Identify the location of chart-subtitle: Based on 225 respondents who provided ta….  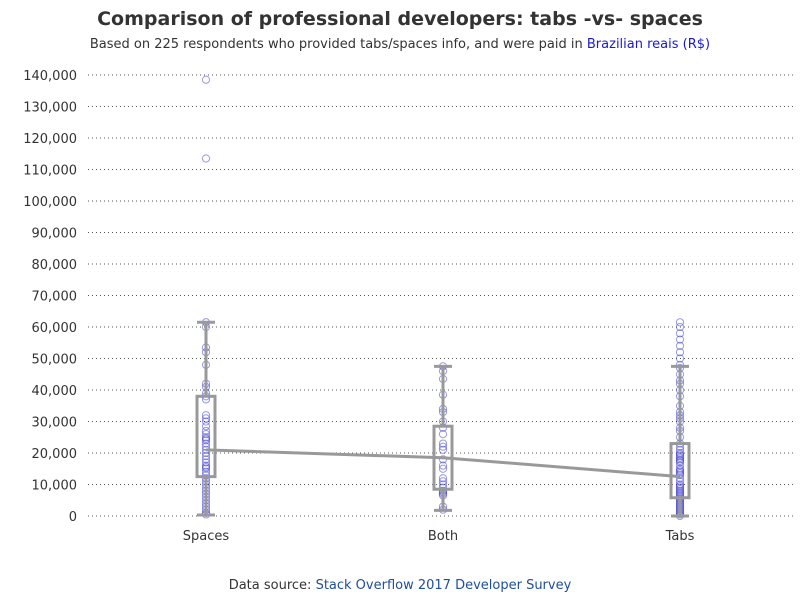
(400, 44).